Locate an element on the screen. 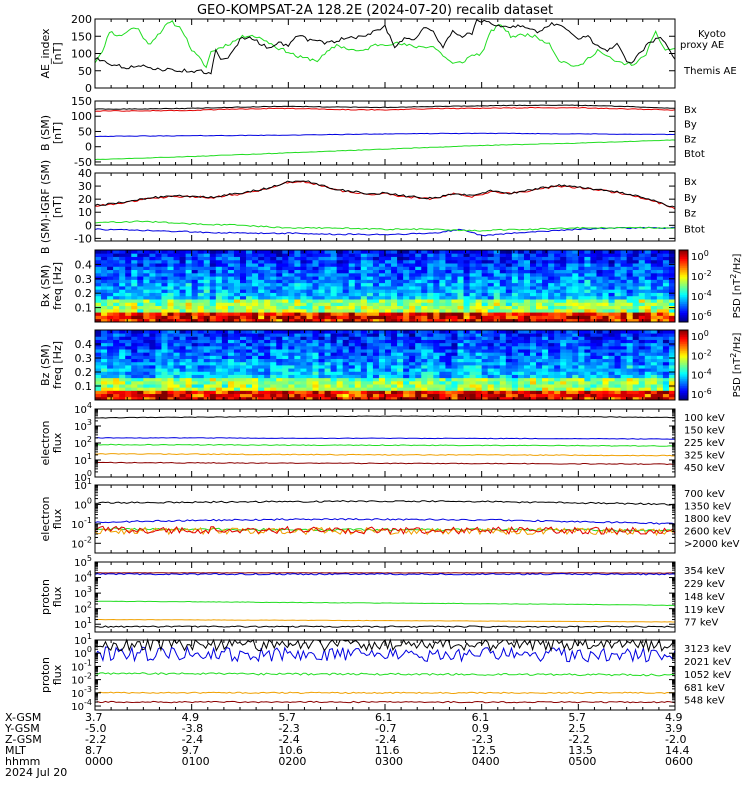 The image size is (750, 800). legend-label: By is located at coordinates (690, 198).